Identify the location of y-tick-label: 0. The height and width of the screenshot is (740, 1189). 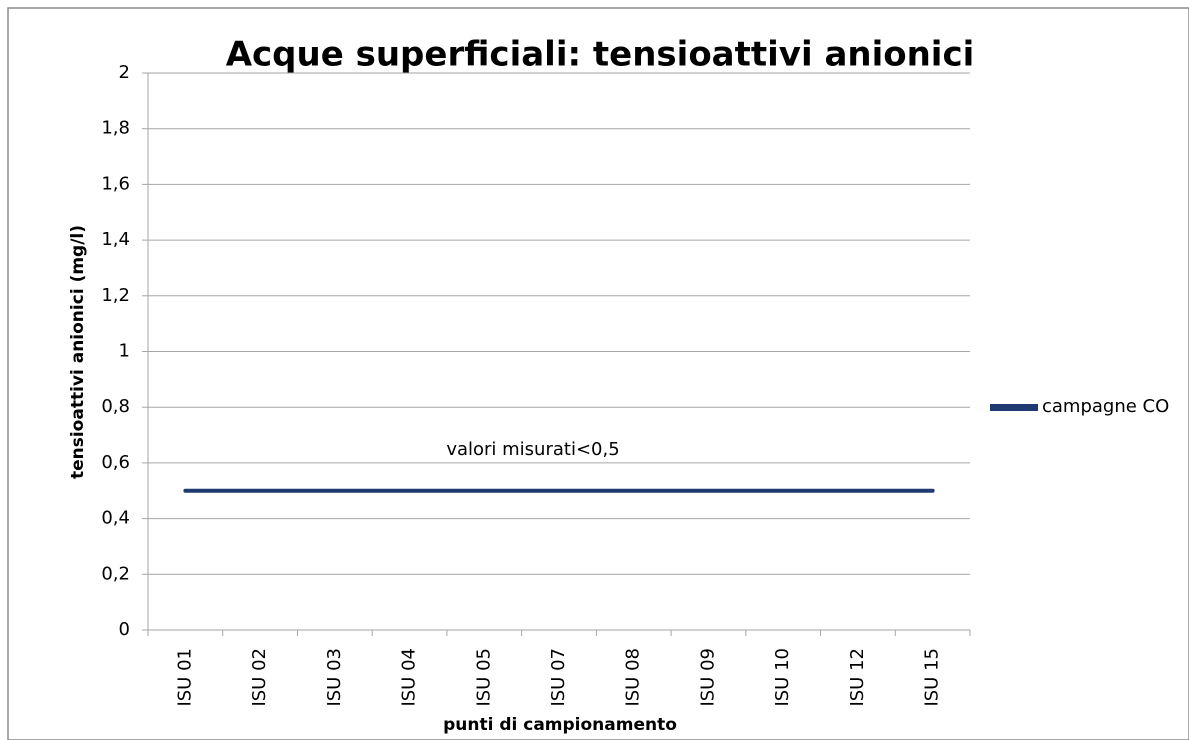
(124, 629).